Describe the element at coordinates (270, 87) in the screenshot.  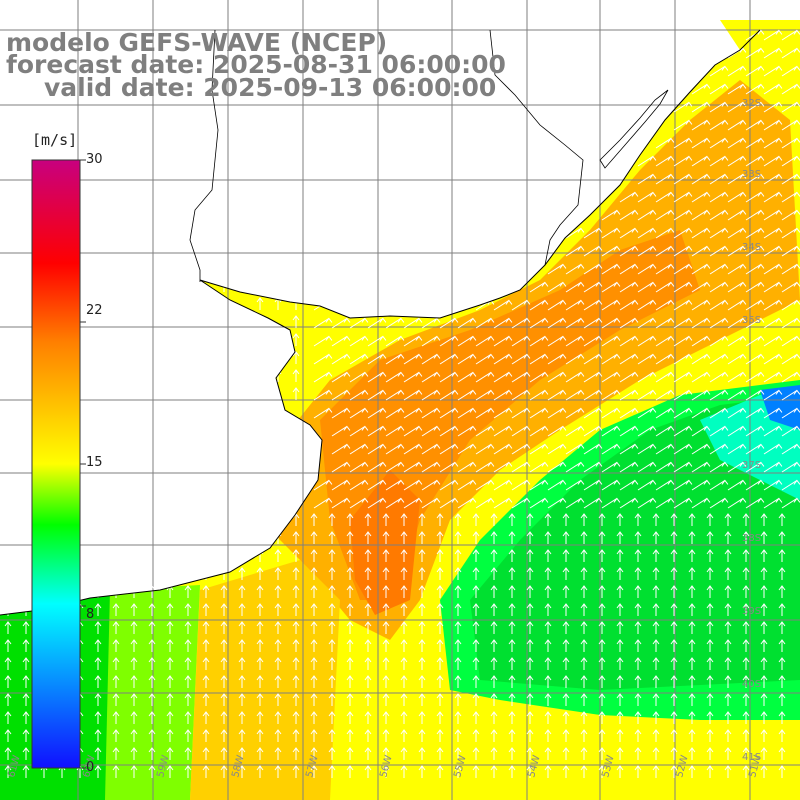
I see `valid-date: valid date: 2025-09-13 06:00:00` at that location.